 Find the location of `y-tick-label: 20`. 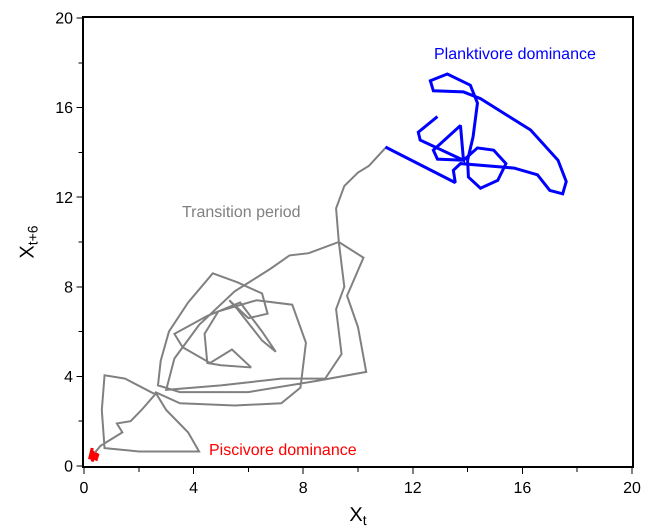

y-tick-label: 20 is located at coordinates (64, 19).